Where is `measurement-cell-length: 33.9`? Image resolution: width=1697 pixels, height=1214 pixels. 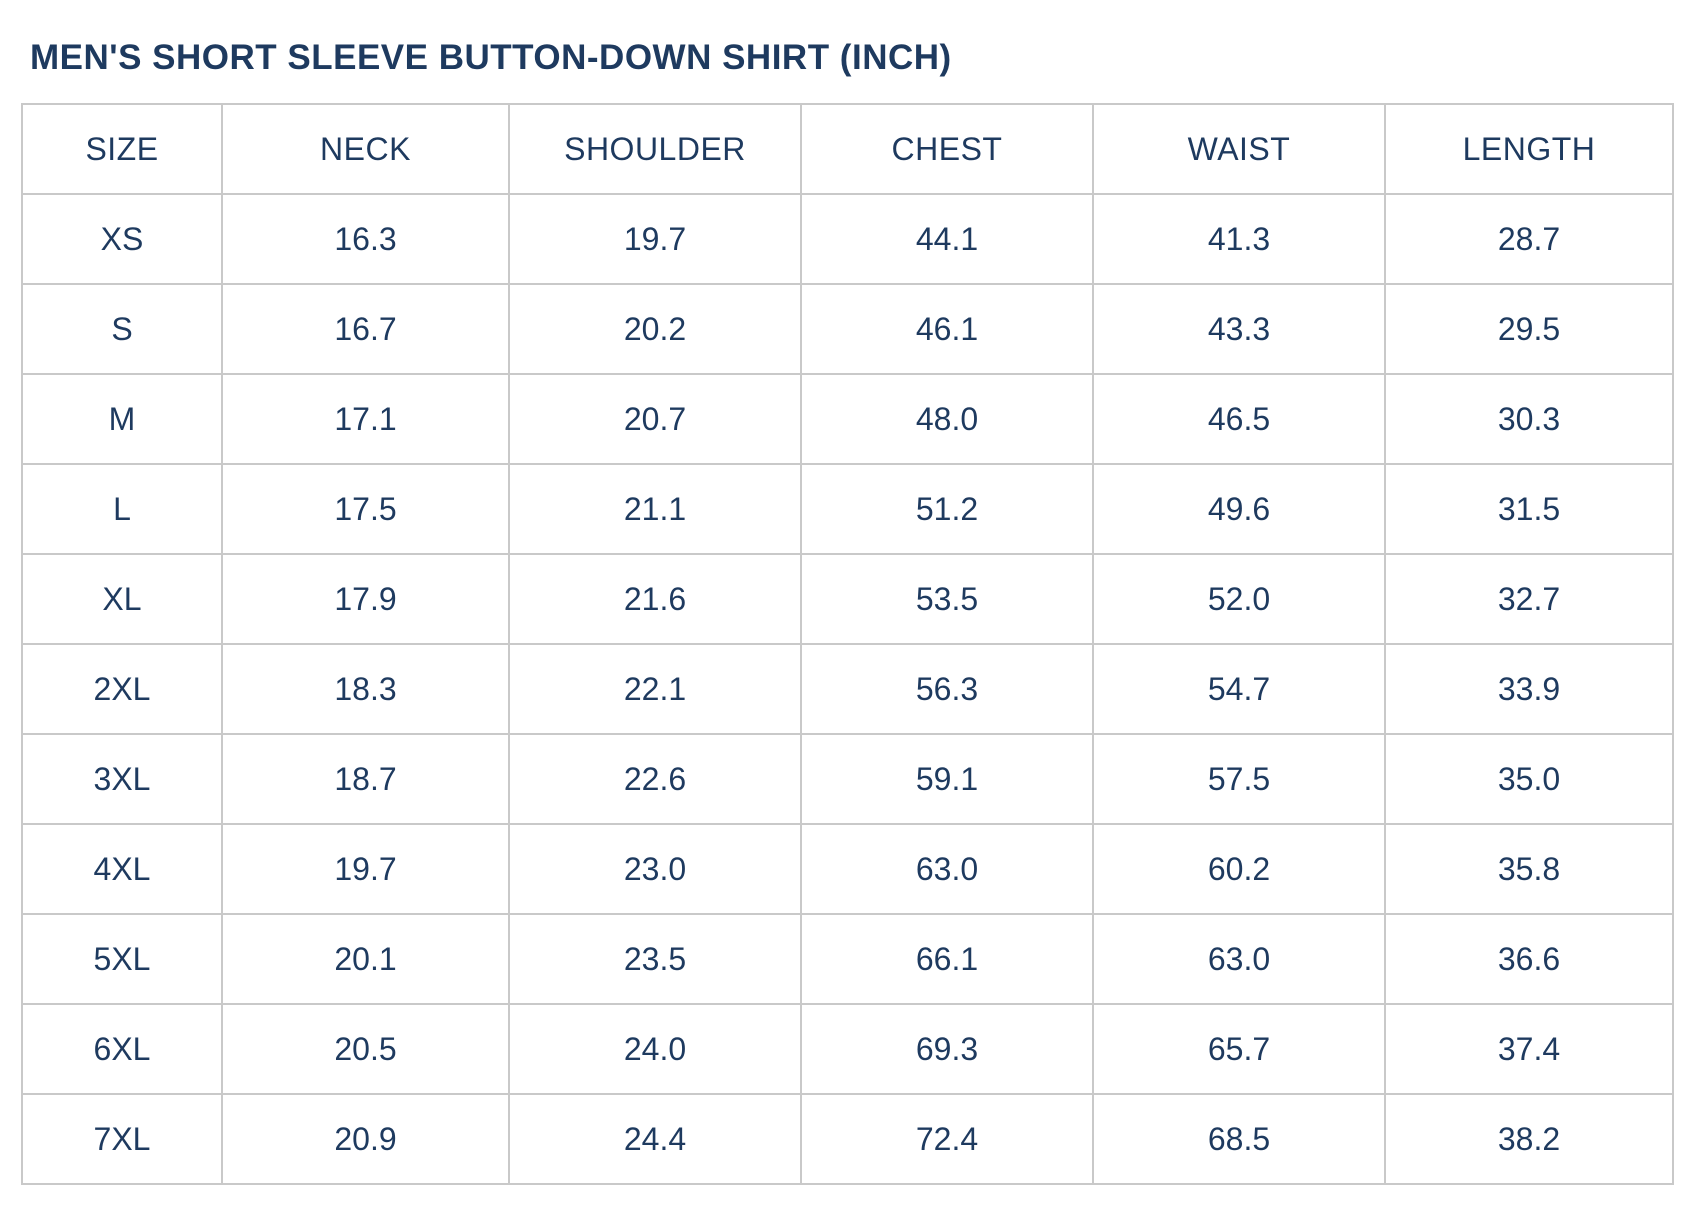
measurement-cell-length: 33.9 is located at coordinates (1529, 689).